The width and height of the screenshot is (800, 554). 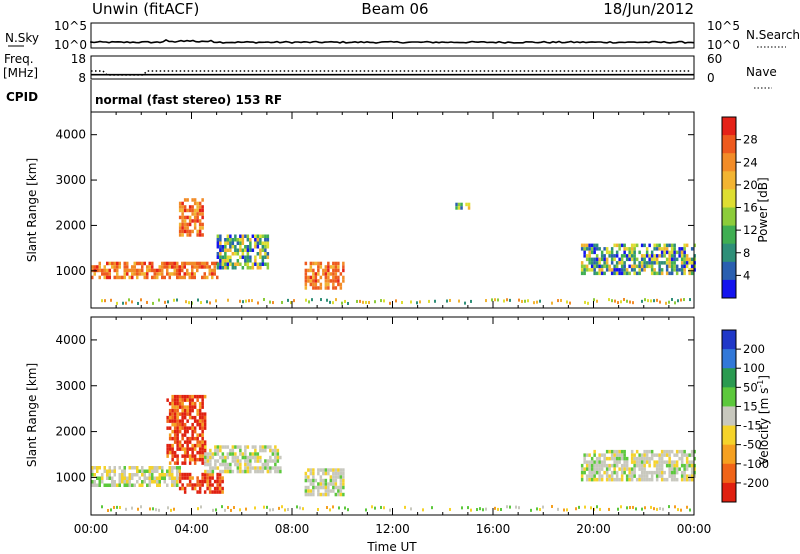 What do you see at coordinates (70, 477) in the screenshot?
I see `velocity-ytick-label: 1000` at bounding box center [70, 477].